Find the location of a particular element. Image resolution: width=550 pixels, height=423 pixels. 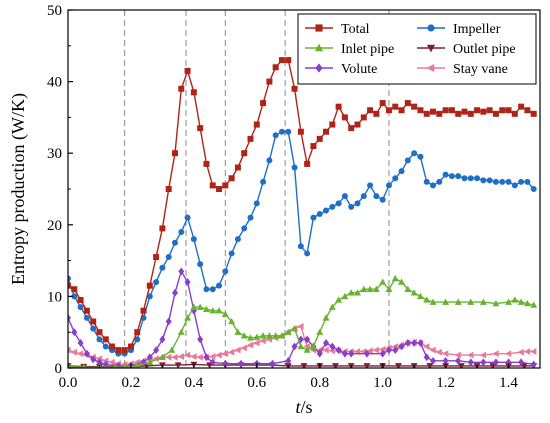

x-axis-unit: /s is located at coordinates (307, 407).